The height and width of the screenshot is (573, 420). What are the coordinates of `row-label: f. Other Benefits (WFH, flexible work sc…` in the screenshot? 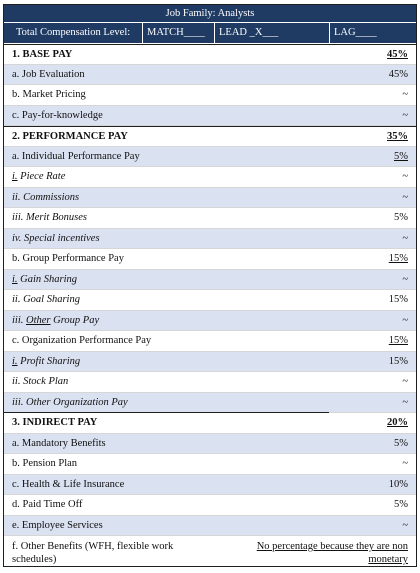 It's located at (93, 553).